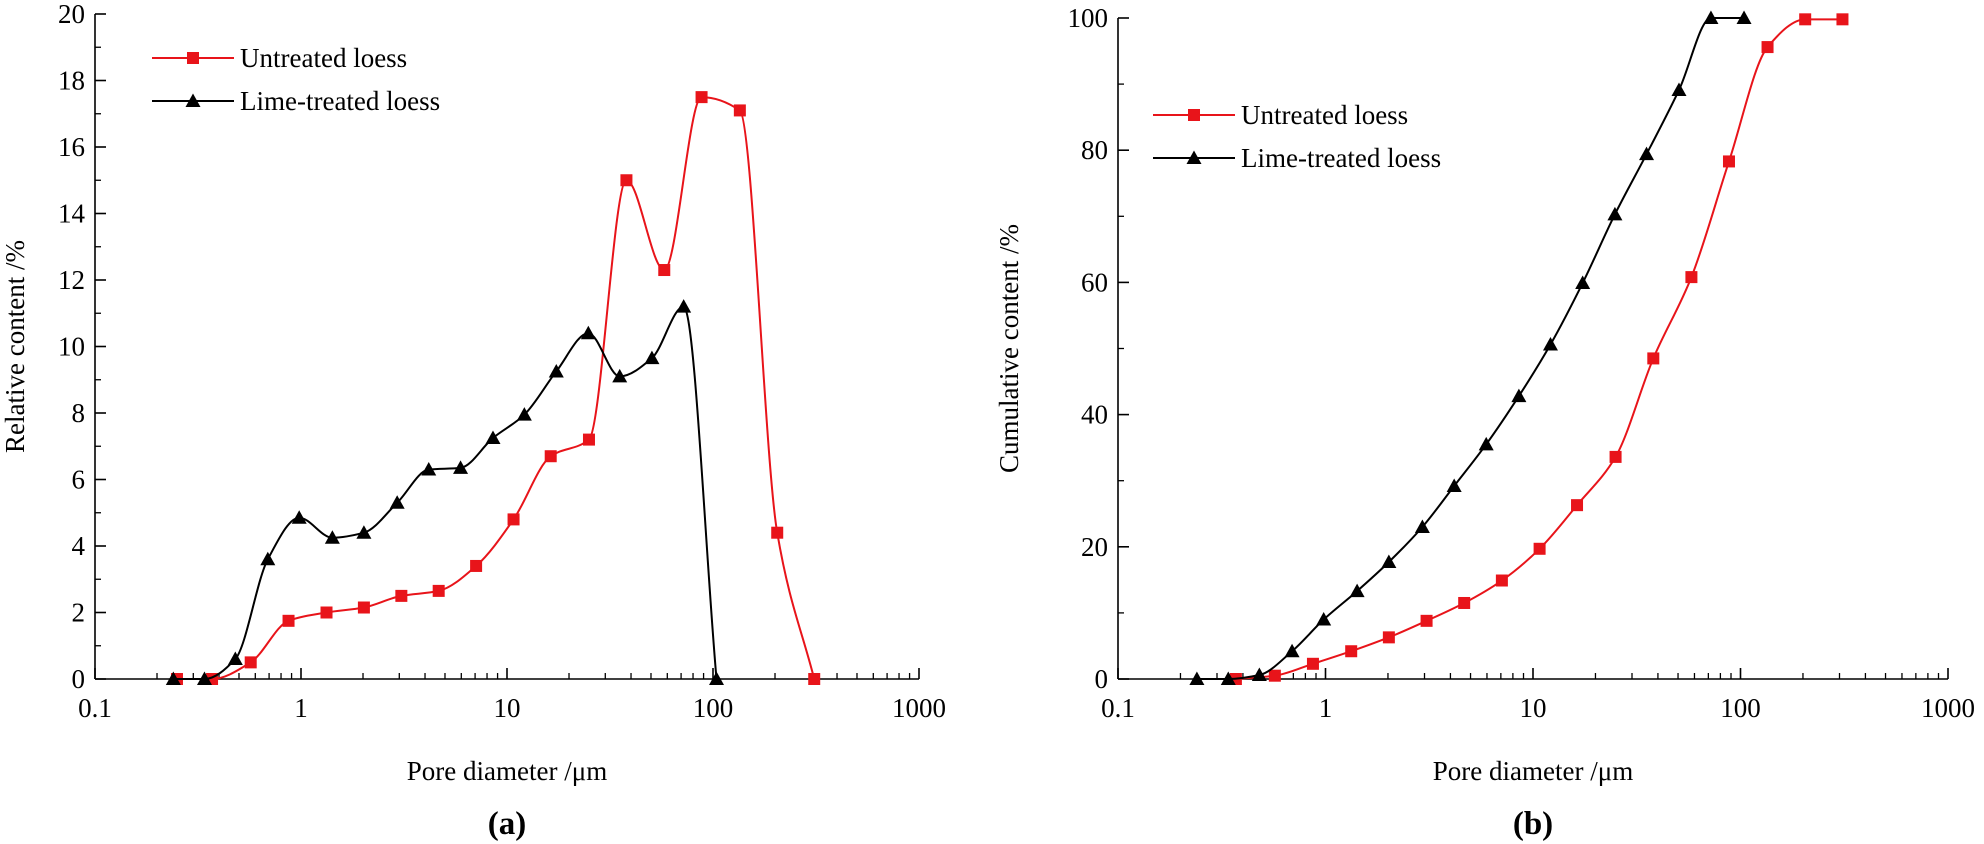 This screenshot has width=1984, height=844. What do you see at coordinates (79, 413) in the screenshot?
I see `y-tick-label: 8` at bounding box center [79, 413].